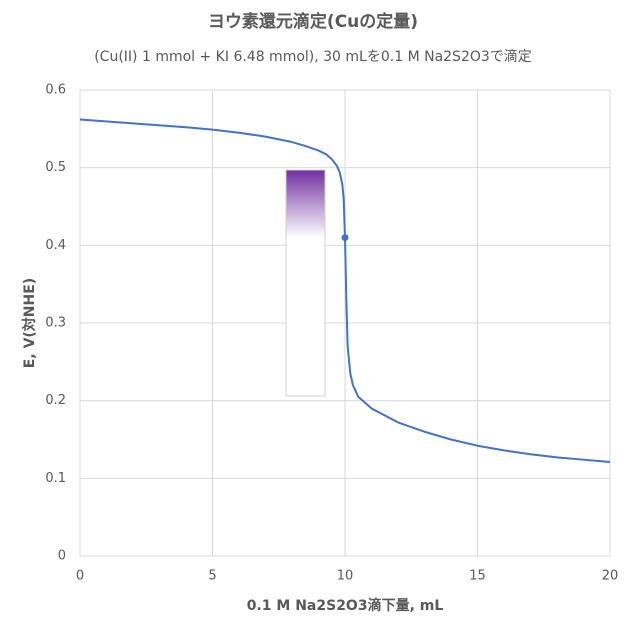 Image resolution: width=627 pixels, height=635 pixels. What do you see at coordinates (55, 478) in the screenshot?
I see `y-tick-label: 0.1` at bounding box center [55, 478].